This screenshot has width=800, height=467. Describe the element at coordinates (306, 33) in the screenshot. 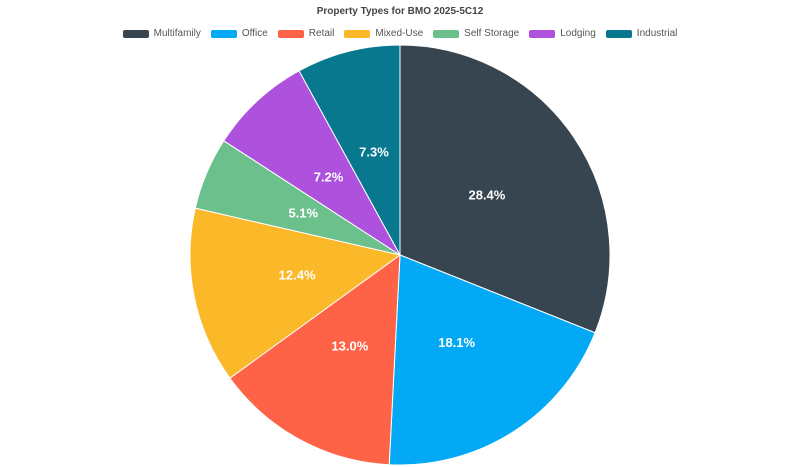

I see `legend-item: Retail` at that location.